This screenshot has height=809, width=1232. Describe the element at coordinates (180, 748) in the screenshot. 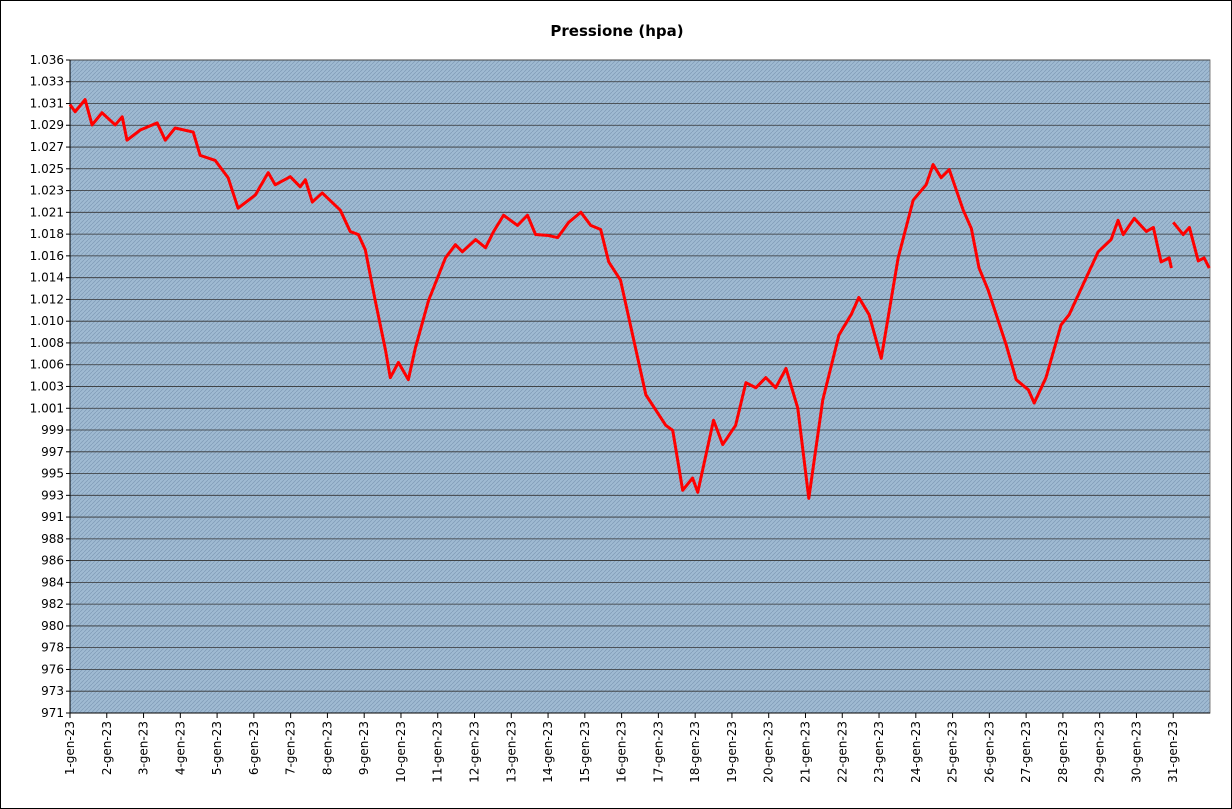

I see `x-tick-label: 4-gen-23` at that location.